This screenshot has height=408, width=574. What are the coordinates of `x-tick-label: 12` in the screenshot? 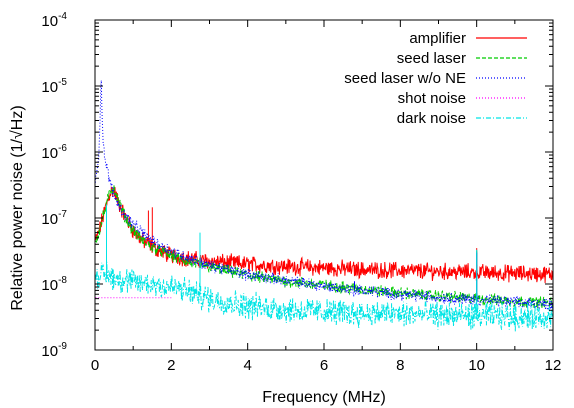 It's located at (553, 365).